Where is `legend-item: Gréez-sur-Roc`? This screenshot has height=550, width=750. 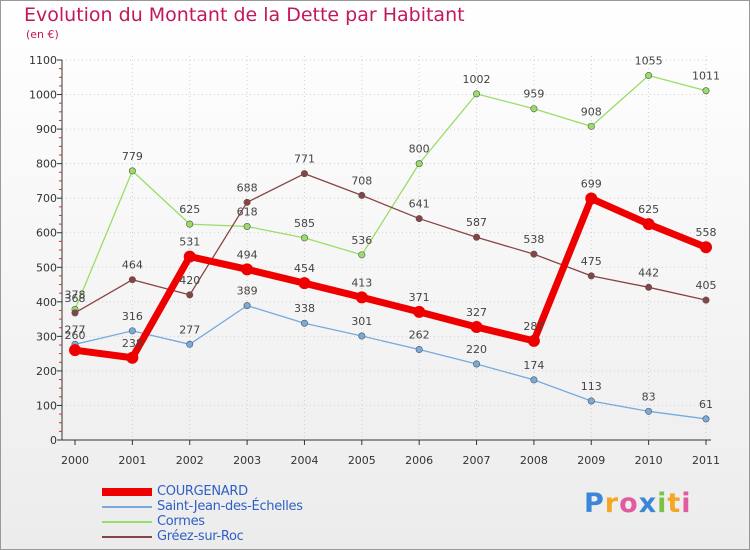
legend-item: Gréez-sur-Roc is located at coordinates (202, 536).